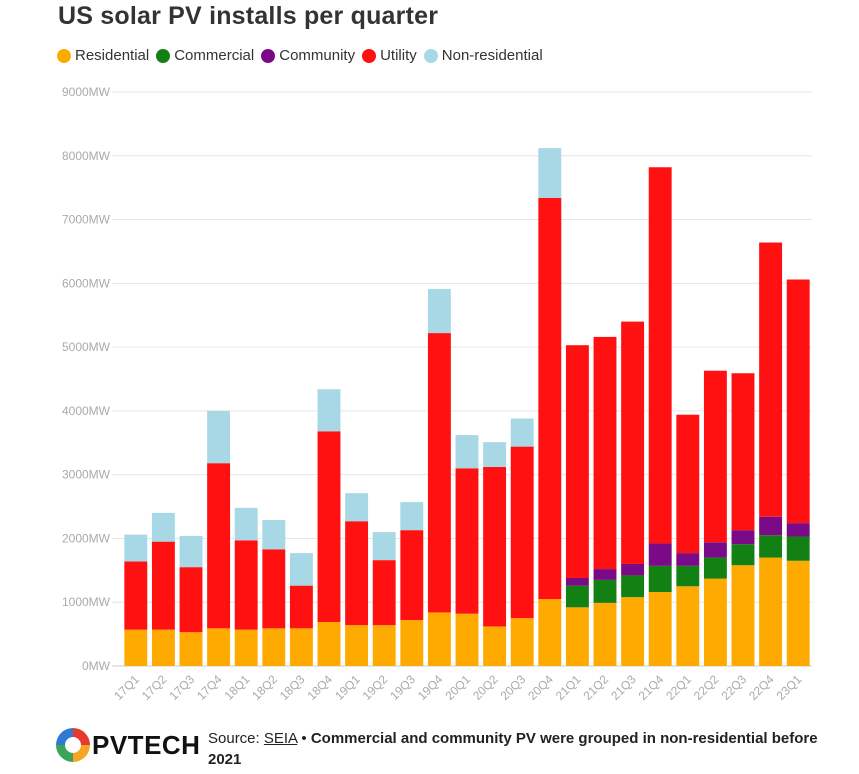  Describe the element at coordinates (86, 283) in the screenshot. I see `y-tick-label: 6000MW` at that location.